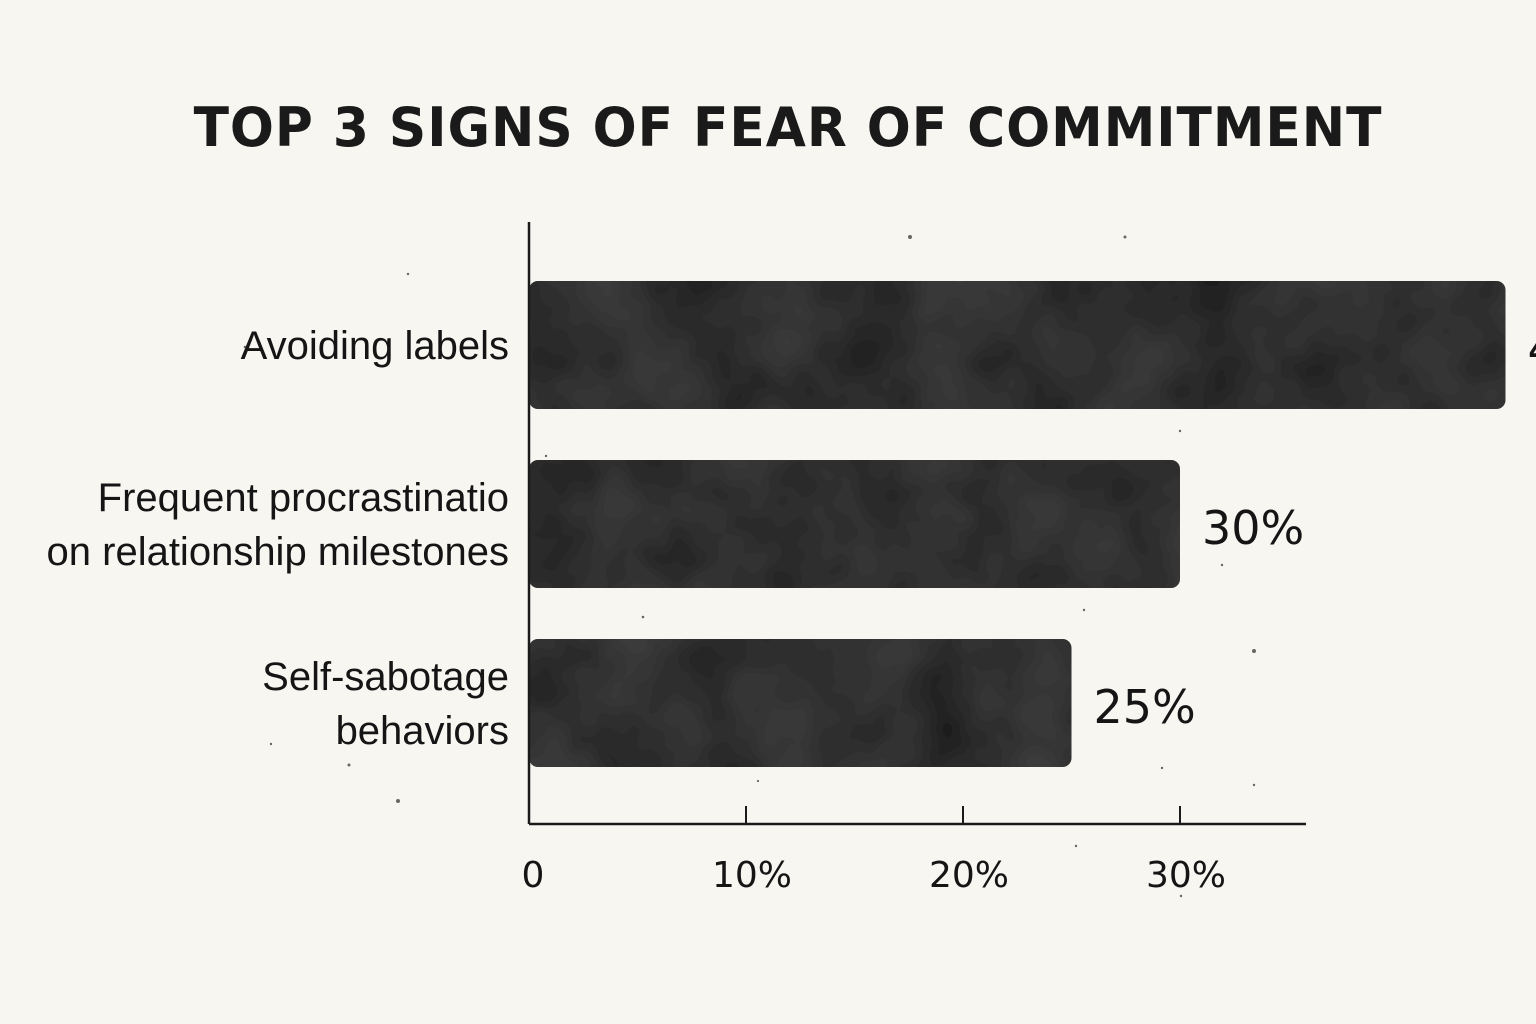  I want to click on x-tick-label-2: 10%, so click(752, 875).